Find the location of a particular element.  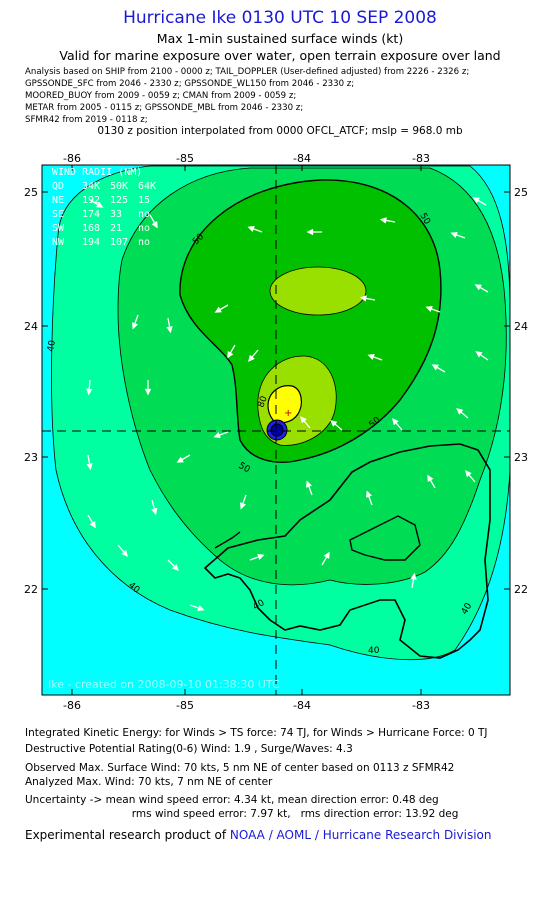

lon-label-top-3: -84 is located at coordinates (302, 158).